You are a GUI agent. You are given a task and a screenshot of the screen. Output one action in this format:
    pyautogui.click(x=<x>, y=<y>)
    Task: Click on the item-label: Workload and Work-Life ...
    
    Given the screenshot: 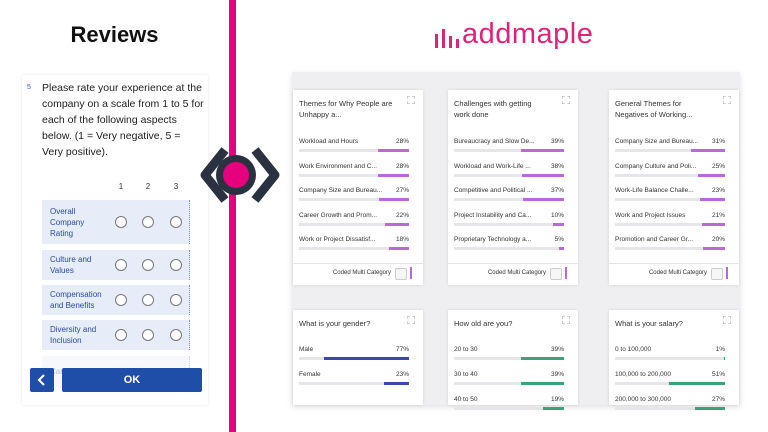 What is the action you would take?
    pyautogui.click(x=492, y=166)
    